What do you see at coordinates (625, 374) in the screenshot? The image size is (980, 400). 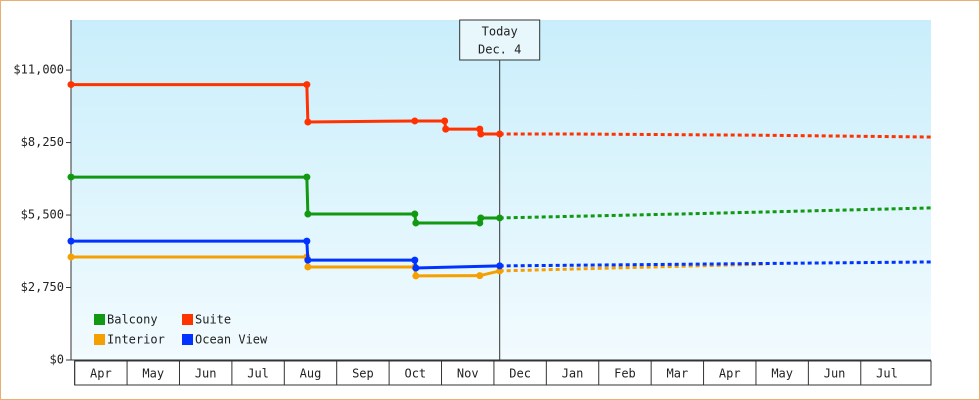 I see `x-tick-label: Feb` at bounding box center [625, 374].